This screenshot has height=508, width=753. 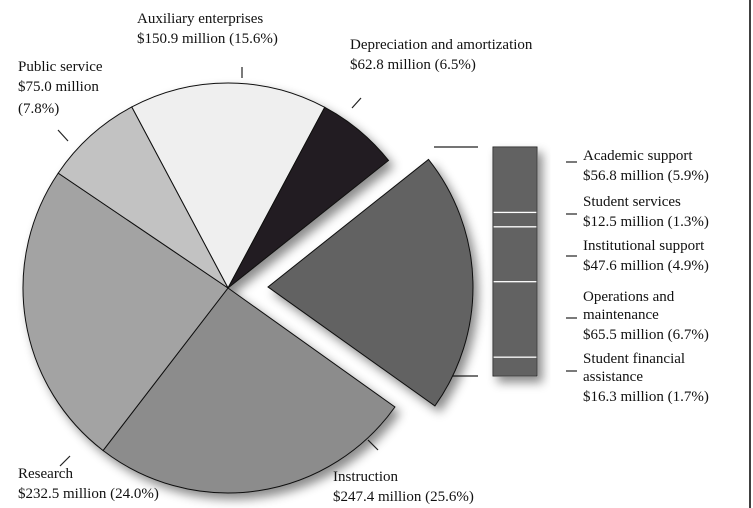 I want to click on label-value: $62.8 million (6.5%), so click(x=413, y=65).